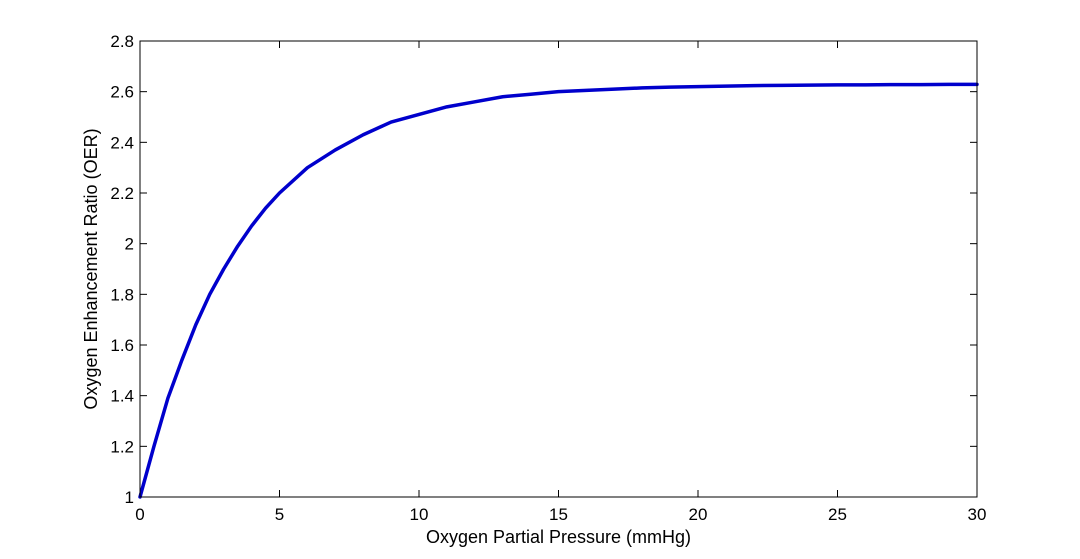  What do you see at coordinates (139, 514) in the screenshot?
I see `x-tick-label: 0` at bounding box center [139, 514].